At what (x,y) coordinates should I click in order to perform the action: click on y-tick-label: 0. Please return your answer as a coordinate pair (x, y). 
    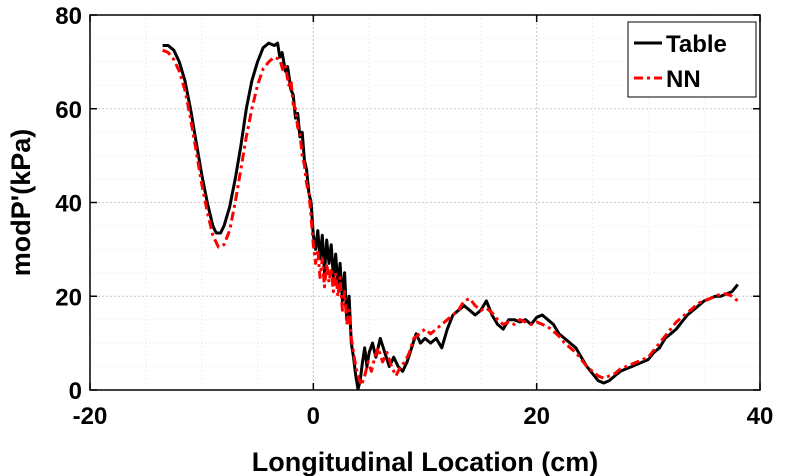
    Looking at the image, I should click on (75, 391).